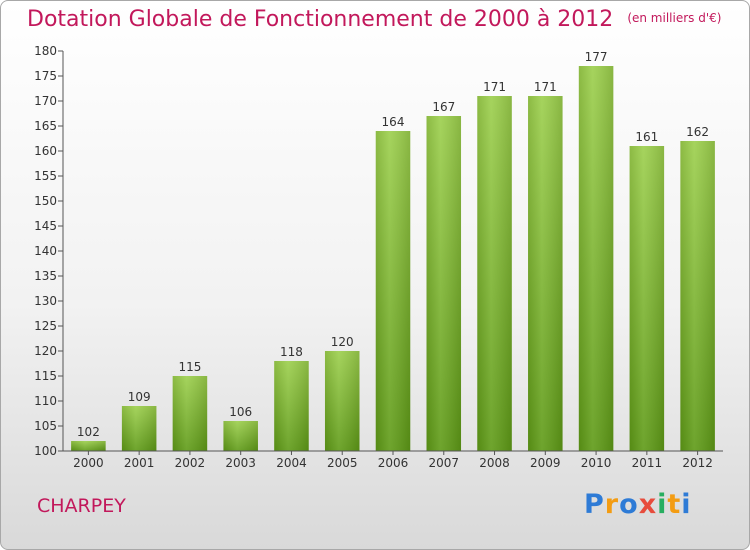 Image resolution: width=750 pixels, height=550 pixels. Describe the element at coordinates (596, 258) in the screenshot. I see `bar-shade-2010` at that location.